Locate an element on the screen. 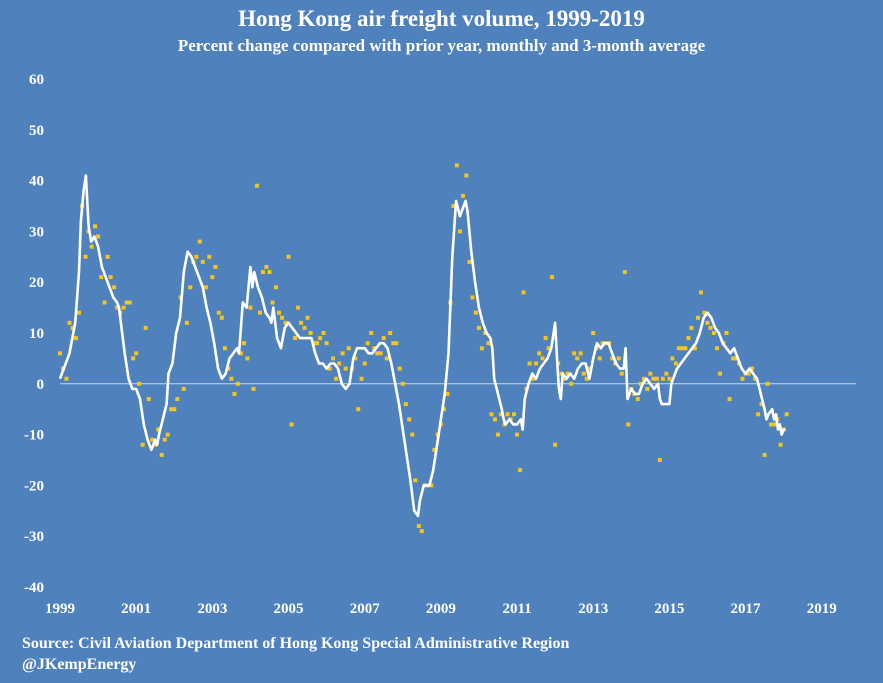 This screenshot has height=683, width=883. y-tick-label: 30 is located at coordinates (36, 232).